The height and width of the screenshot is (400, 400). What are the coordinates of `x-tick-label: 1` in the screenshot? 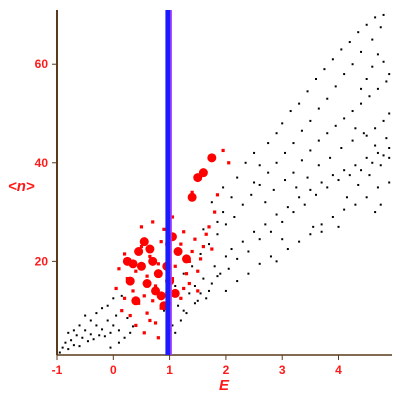 It's located at (169, 370).